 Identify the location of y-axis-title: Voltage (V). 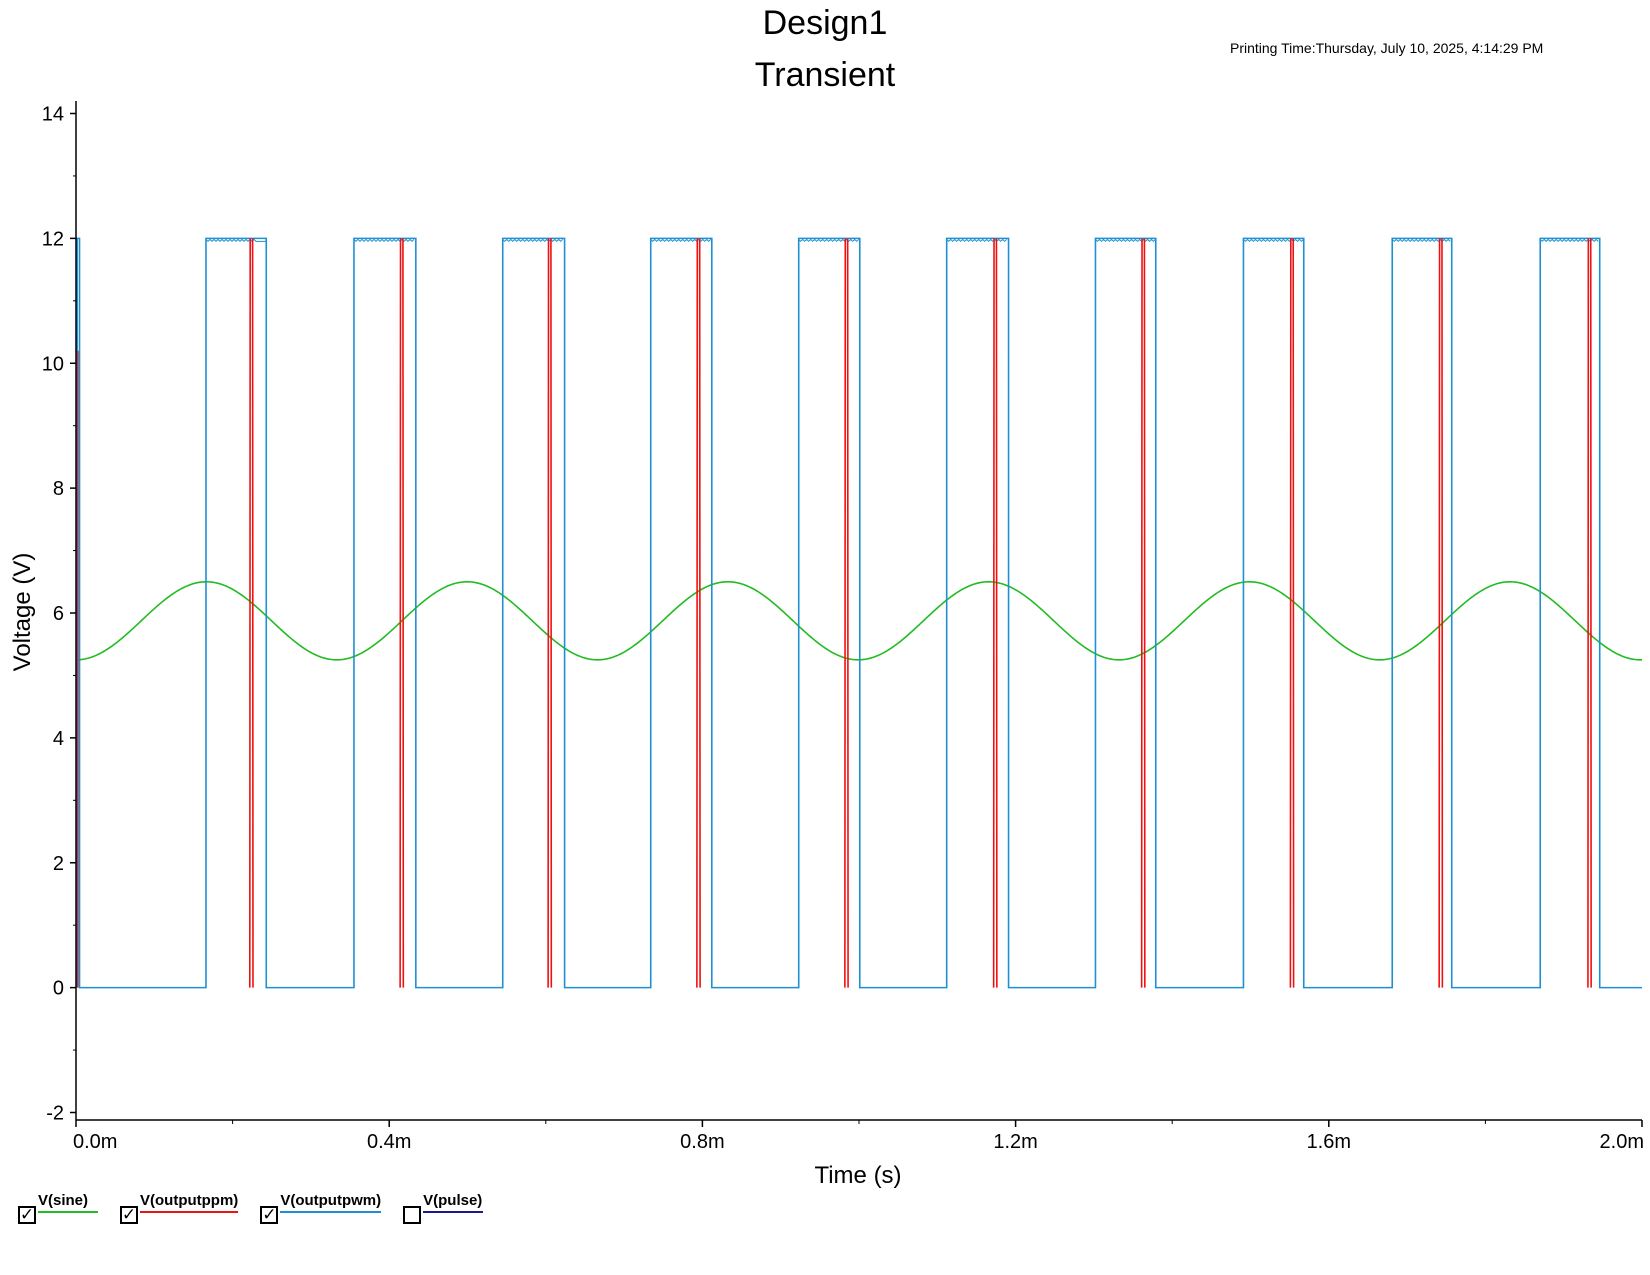
(22, 612).